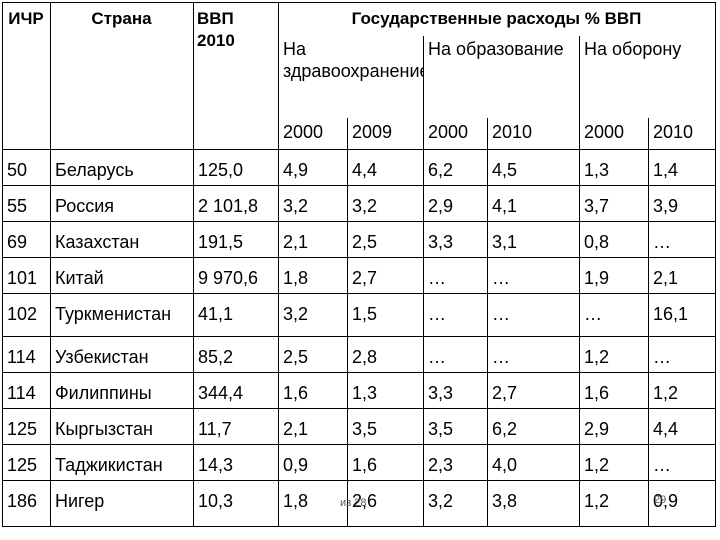  Describe the element at coordinates (236, 315) in the screenshot. I see `cell-gdp: 41,1` at that location.